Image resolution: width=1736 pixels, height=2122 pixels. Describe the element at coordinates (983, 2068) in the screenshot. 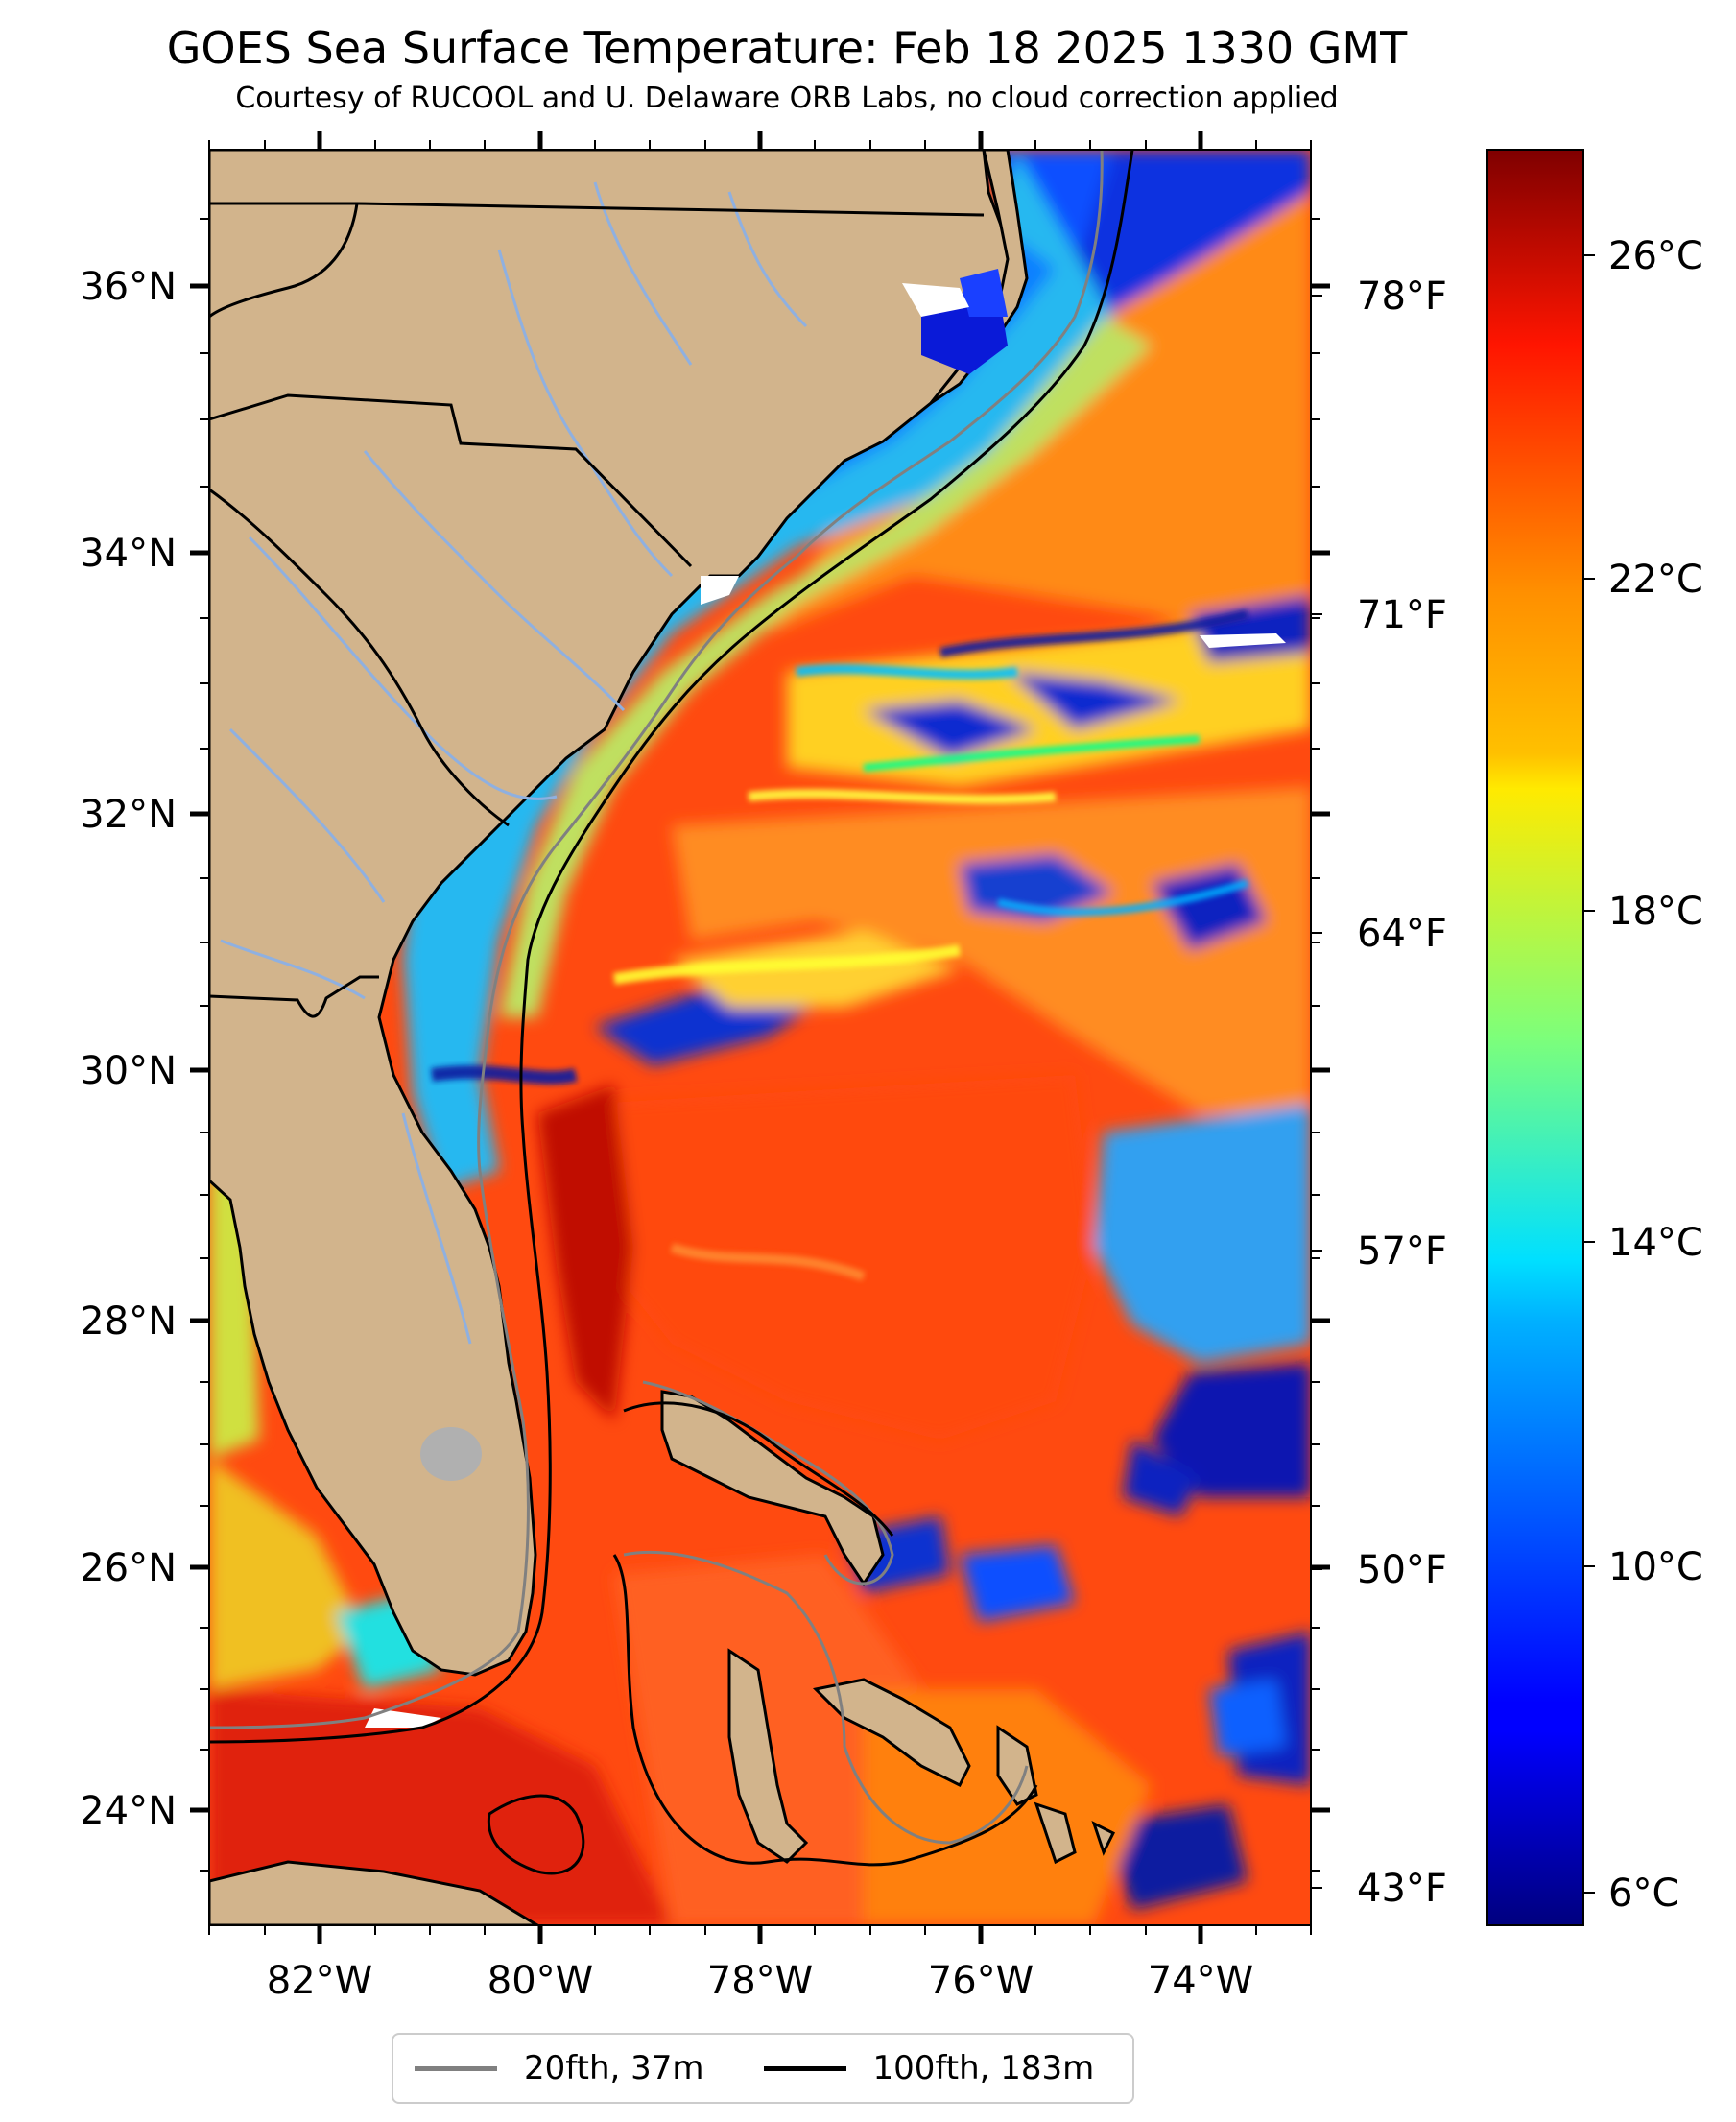

I see `legend-label-100fth: 100fth, 183m` at that location.